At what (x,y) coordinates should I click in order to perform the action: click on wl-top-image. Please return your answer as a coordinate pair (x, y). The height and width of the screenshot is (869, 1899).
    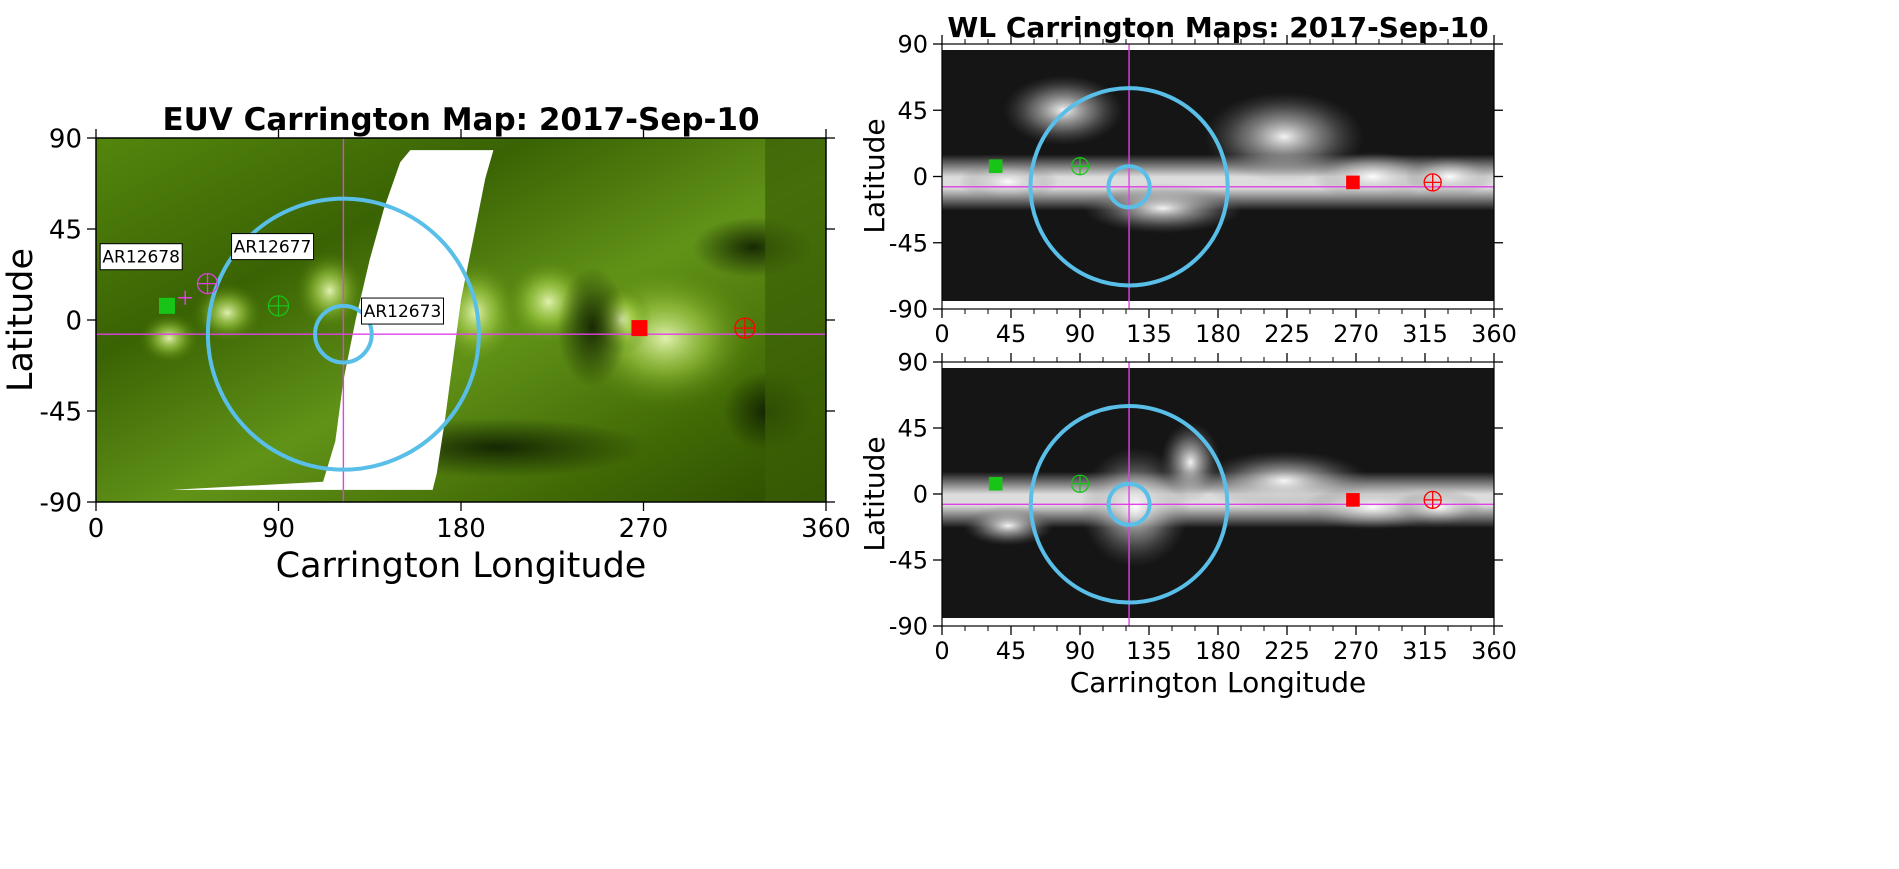
    Looking at the image, I should click on (1218, 176).